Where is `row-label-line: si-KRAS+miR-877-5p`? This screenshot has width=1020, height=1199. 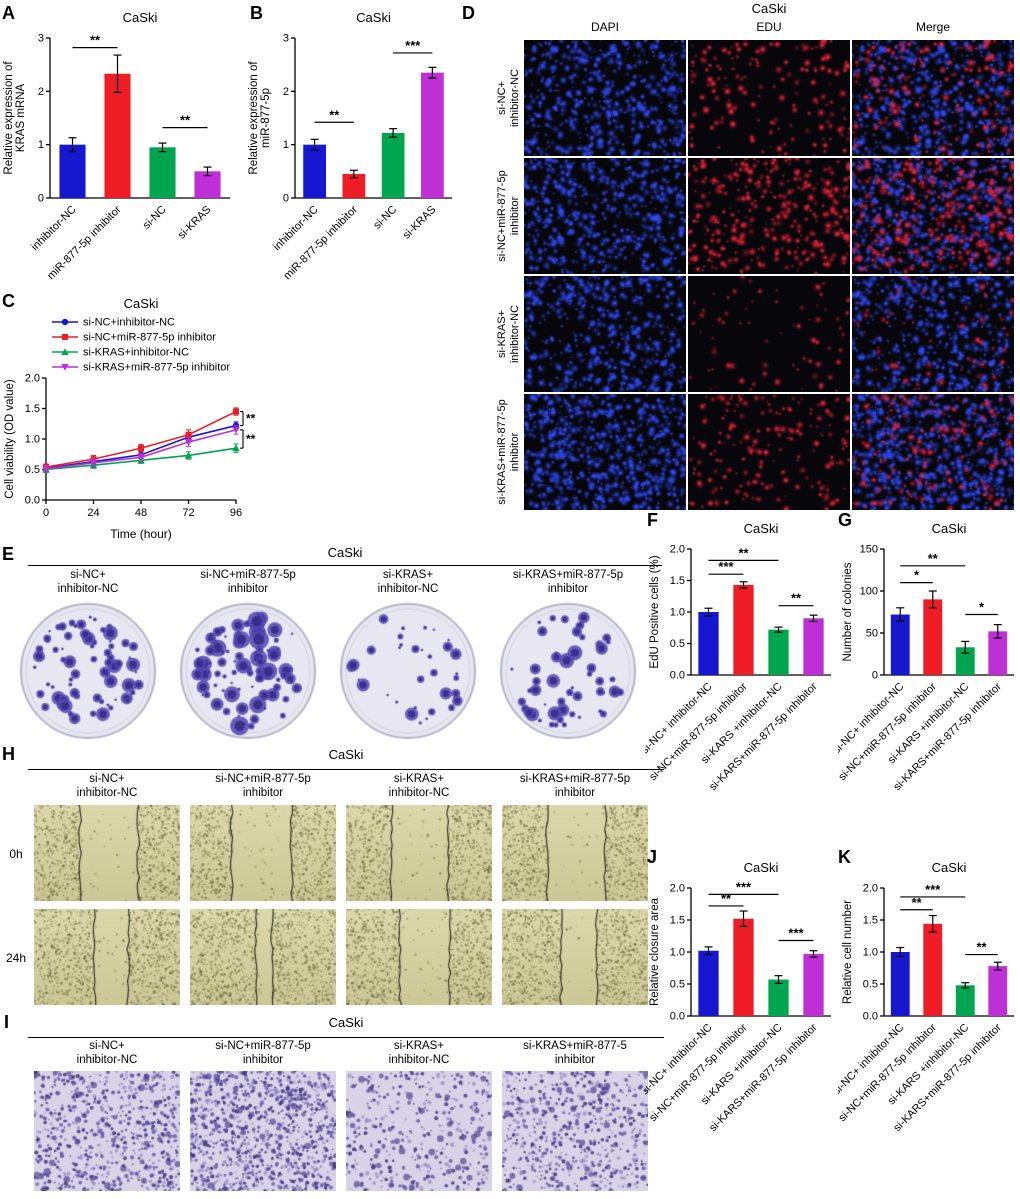
row-label-line: si-KRAS+miR-877-5p is located at coordinates (501, 452).